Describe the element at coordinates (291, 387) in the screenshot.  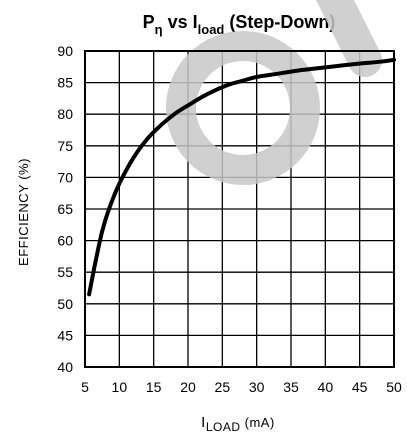
I see `x-tick-label: 35` at that location.